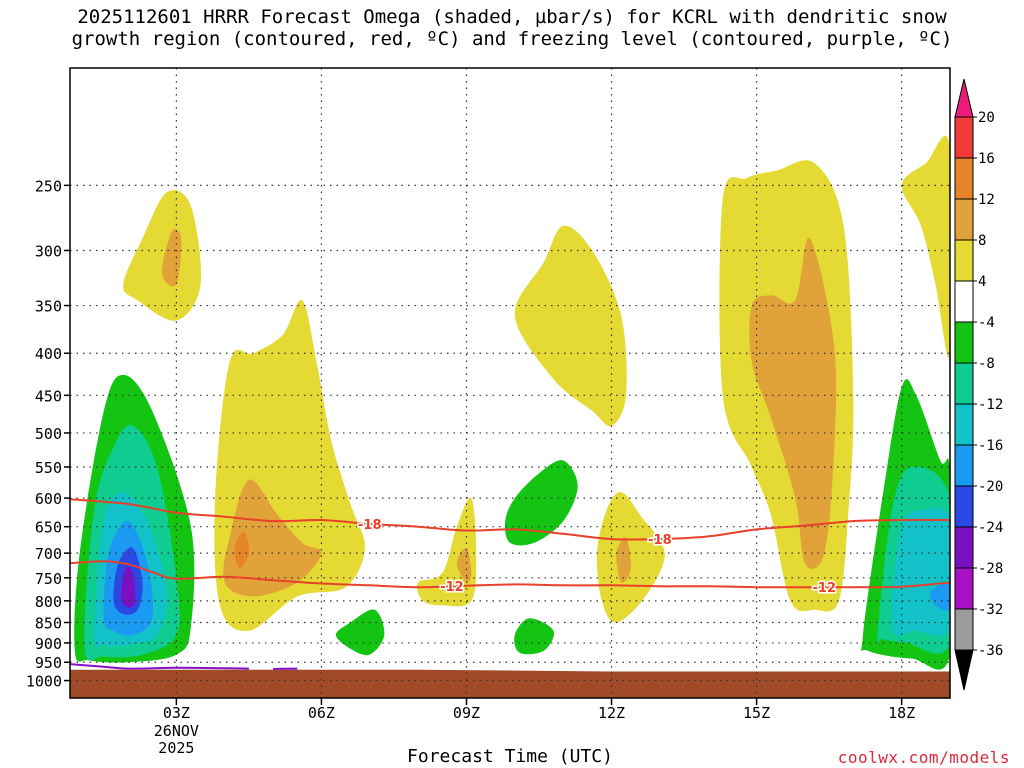 The image size is (1024, 768). Describe the element at coordinates (964, 629) in the screenshot. I see `colorbar-swatch--36-to--32` at that location.